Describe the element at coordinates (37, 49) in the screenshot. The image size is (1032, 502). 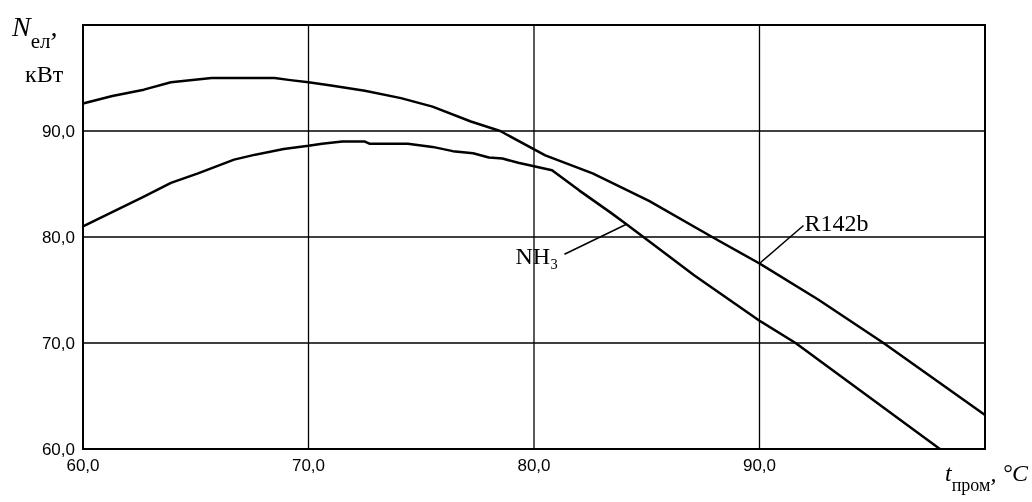
I see `y-axis-title: N$_{ел}$, кВт` at that location.